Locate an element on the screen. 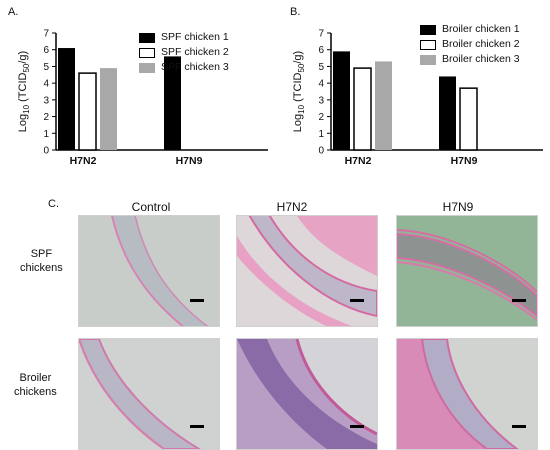 This screenshot has width=550, height=450. panel-label-b: B. is located at coordinates (295, 12).